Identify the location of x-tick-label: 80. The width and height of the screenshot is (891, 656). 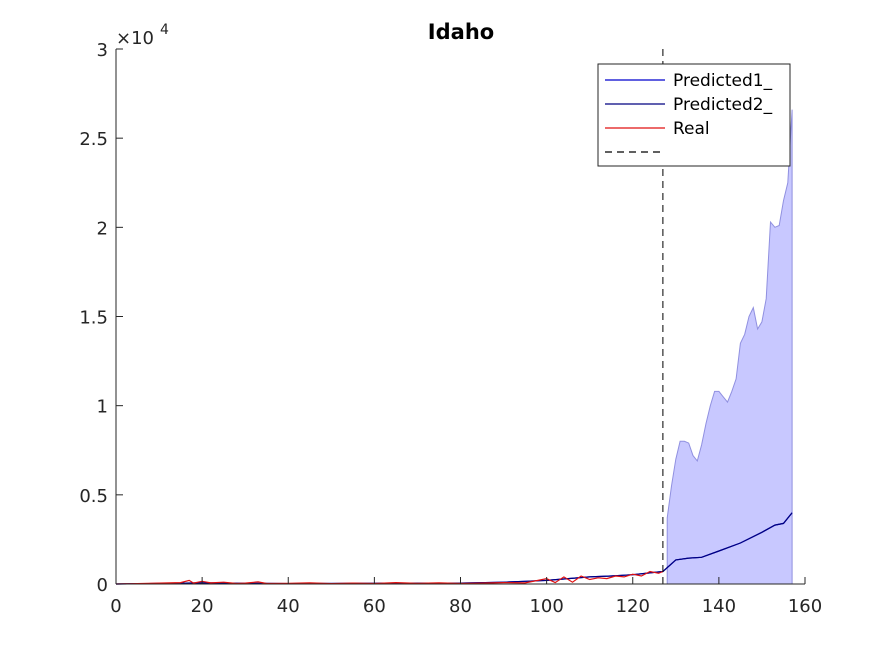
(460, 606).